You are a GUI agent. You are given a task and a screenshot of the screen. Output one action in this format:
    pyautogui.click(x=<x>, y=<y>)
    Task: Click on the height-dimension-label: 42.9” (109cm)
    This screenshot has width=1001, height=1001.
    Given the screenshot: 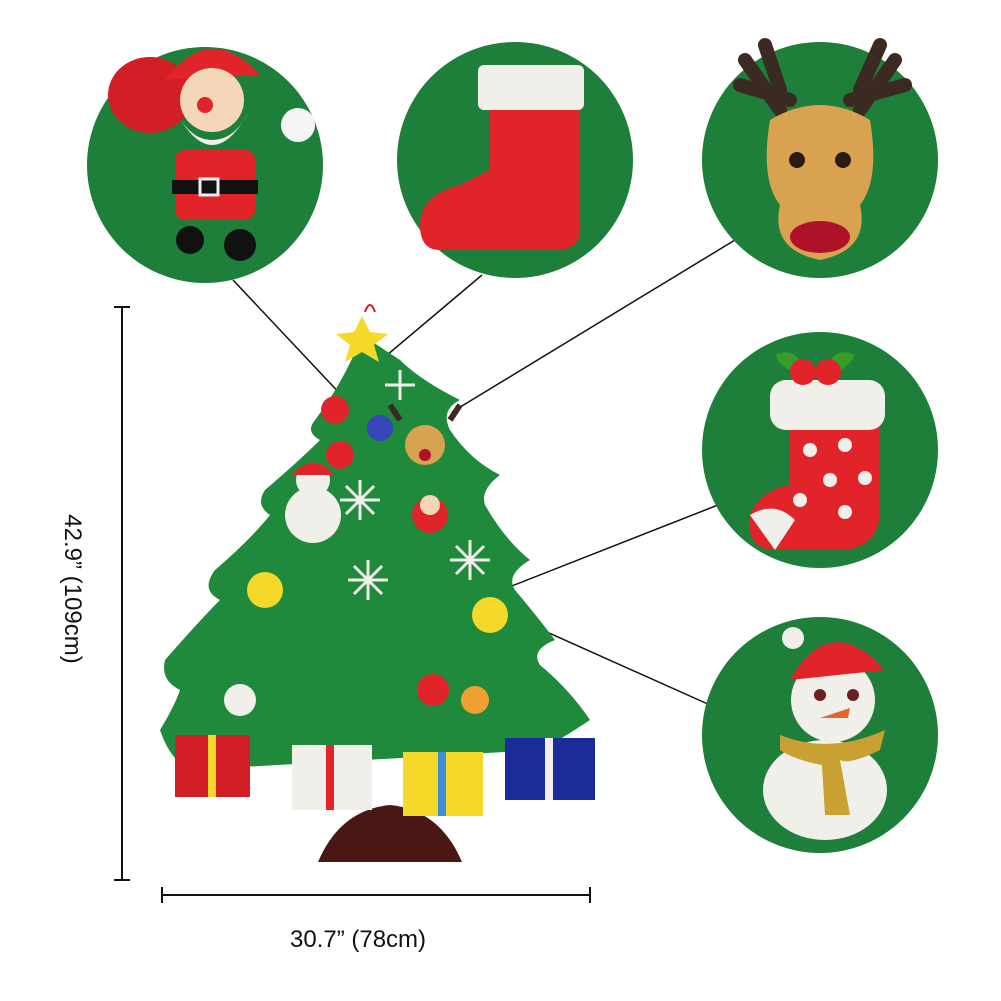 What is the action you would take?
    pyautogui.click(x=72, y=589)
    